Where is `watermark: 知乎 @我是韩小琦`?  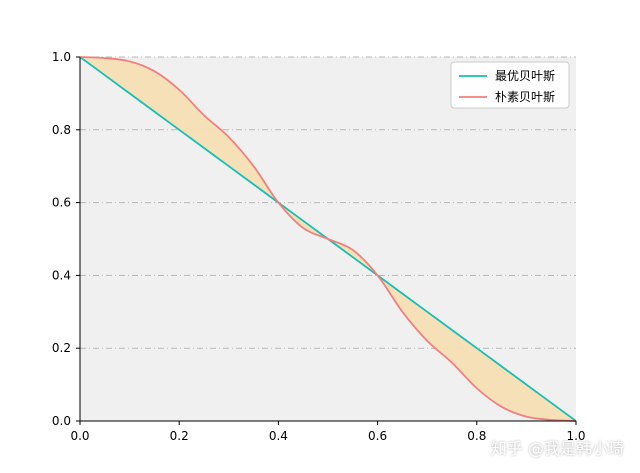
watermark: 知乎 @我是韩小琦 is located at coordinates (557, 448).